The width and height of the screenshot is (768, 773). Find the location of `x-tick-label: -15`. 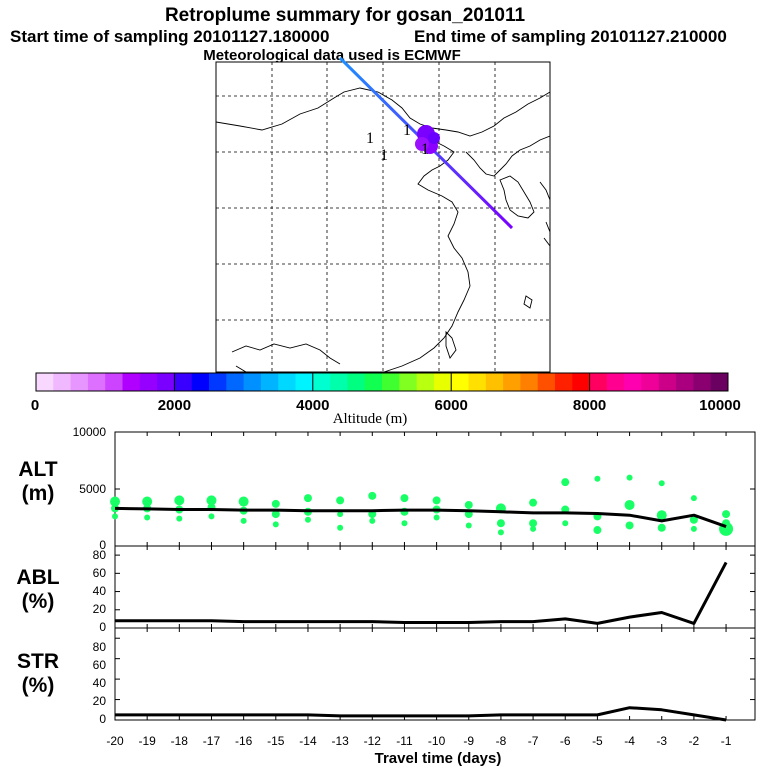

x-tick-label: -15 is located at coordinates (276, 741).